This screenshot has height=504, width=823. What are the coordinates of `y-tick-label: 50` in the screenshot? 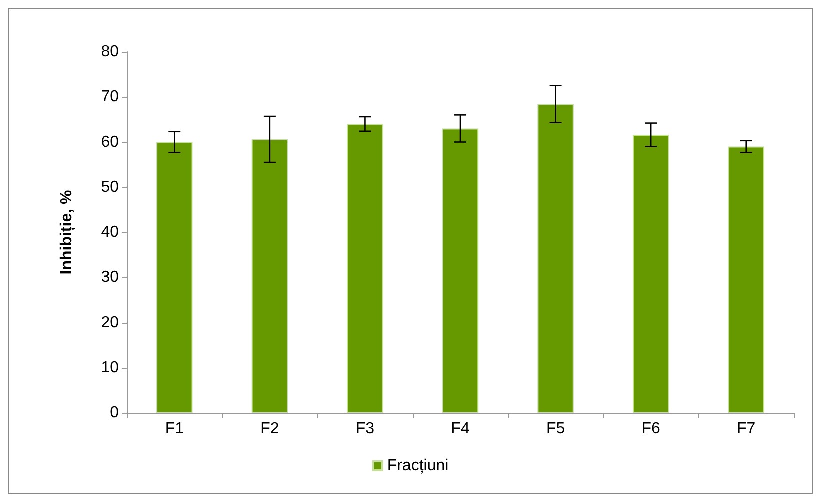 It's located at (110, 187).